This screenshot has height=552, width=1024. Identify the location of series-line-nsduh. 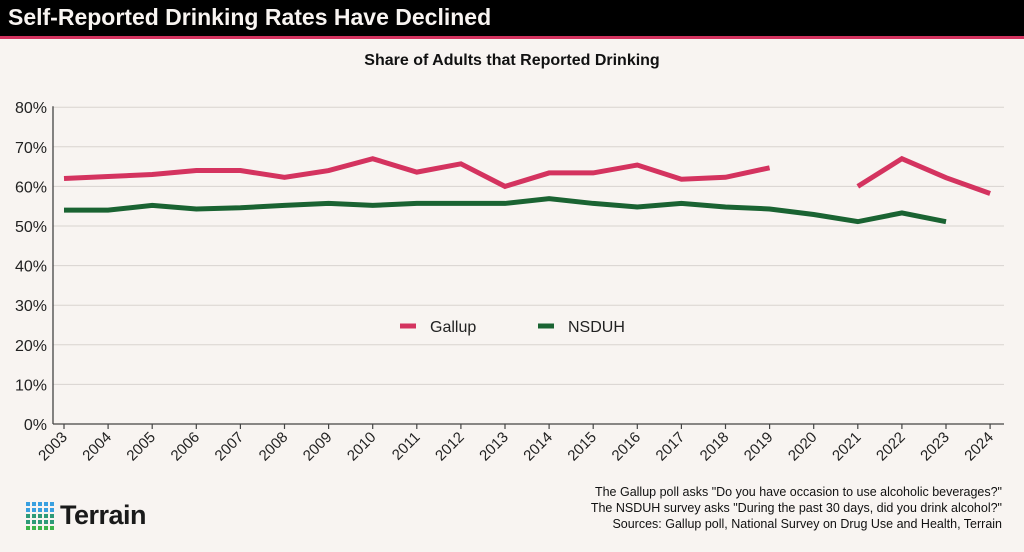
(505, 210).